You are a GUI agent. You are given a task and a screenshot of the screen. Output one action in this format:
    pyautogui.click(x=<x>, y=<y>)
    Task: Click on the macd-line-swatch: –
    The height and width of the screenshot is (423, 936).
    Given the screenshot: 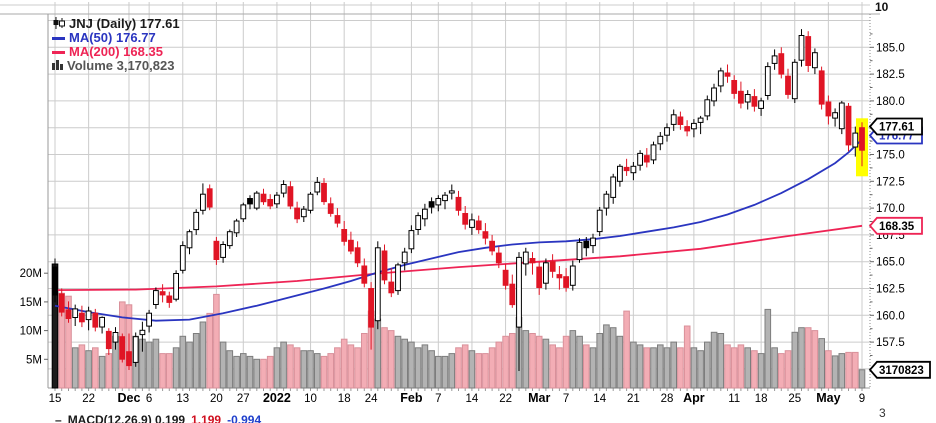 What is the action you would take?
    pyautogui.click(x=58, y=418)
    